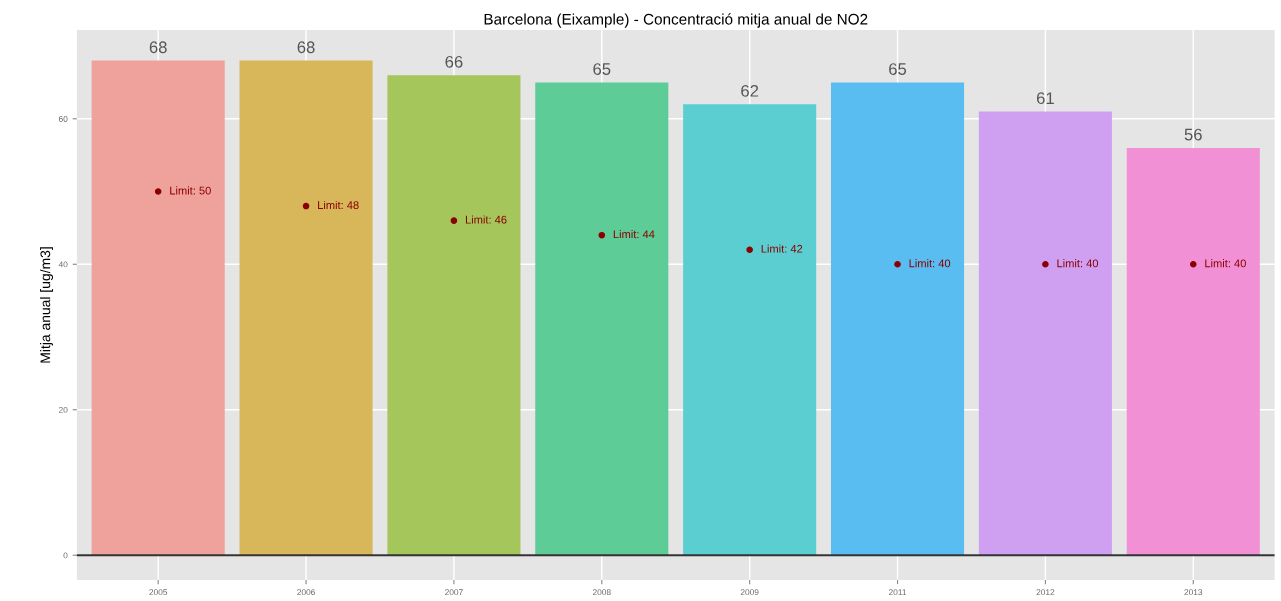 Image resolution: width=1281 pixels, height=601 pixels. I want to click on data-label: Limit: 48, so click(338, 205).